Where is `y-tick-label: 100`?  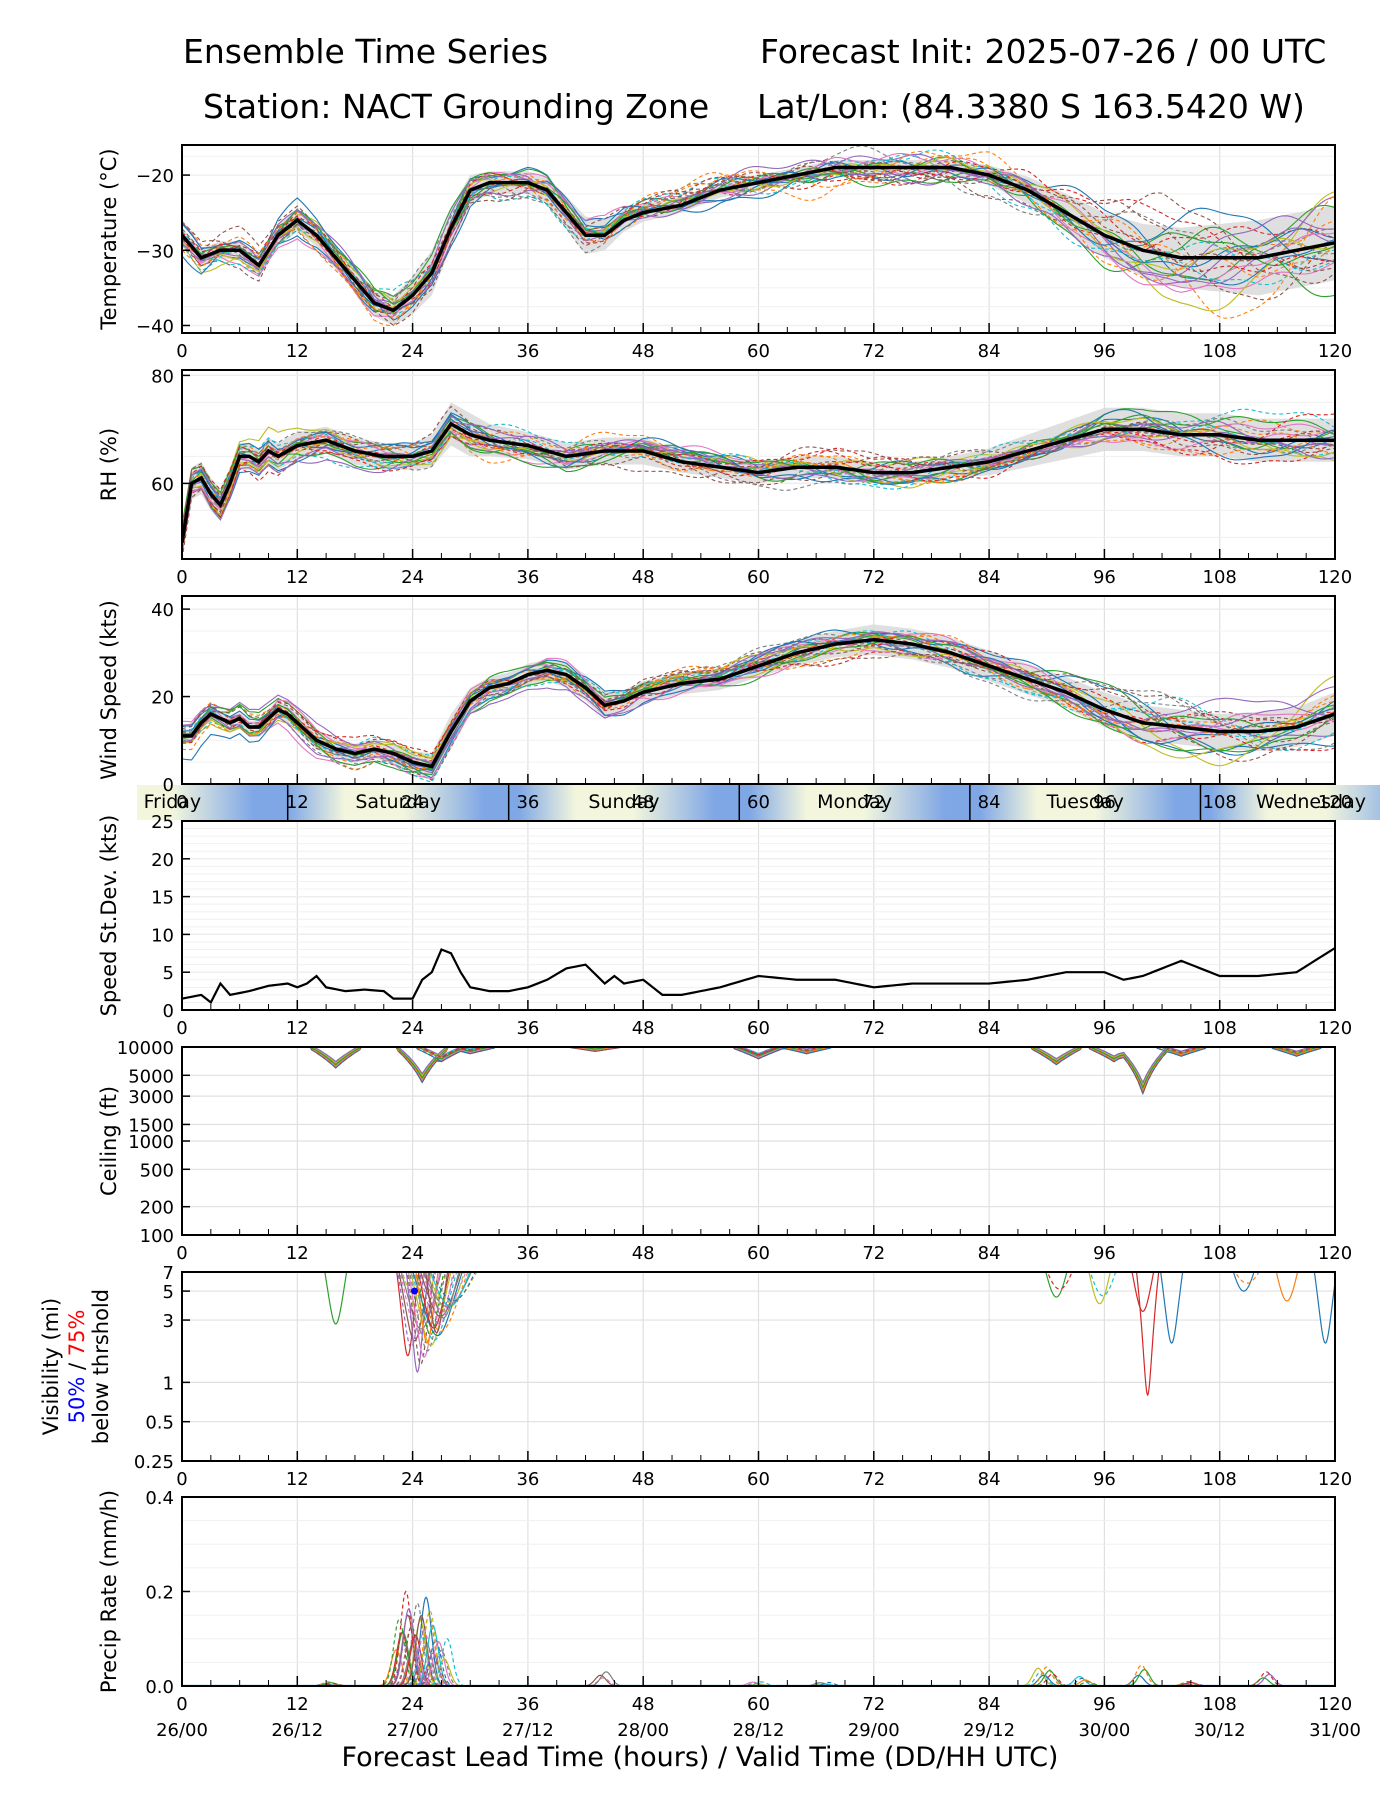 y-tick-label: 100 is located at coordinates (157, 1236).